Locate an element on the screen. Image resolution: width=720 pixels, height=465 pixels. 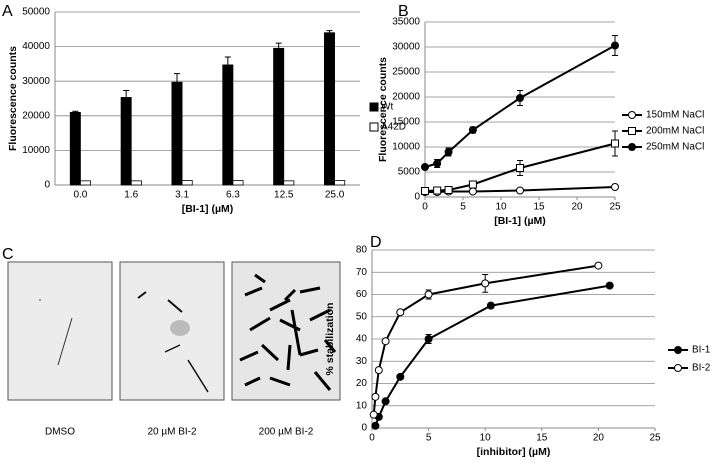
y-tick-label: 15000 is located at coordinates (406, 122).